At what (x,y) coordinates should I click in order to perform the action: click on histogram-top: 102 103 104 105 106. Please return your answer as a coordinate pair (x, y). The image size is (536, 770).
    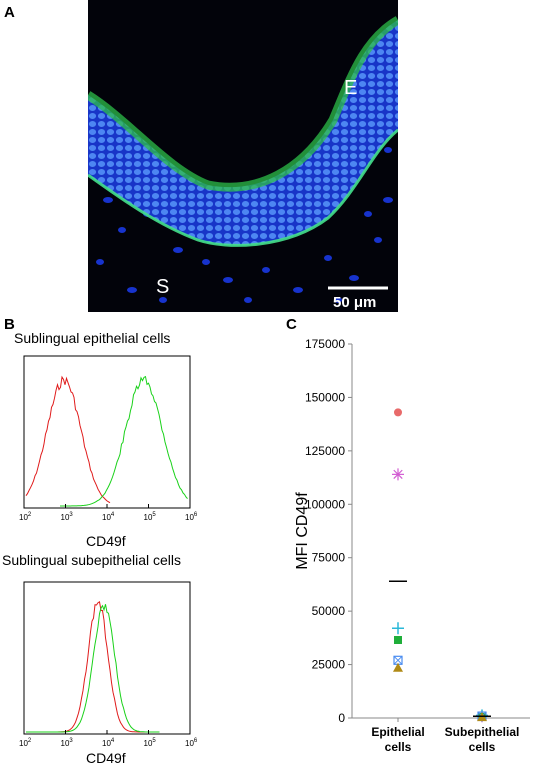
    Looking at the image, I should click on (108, 438).